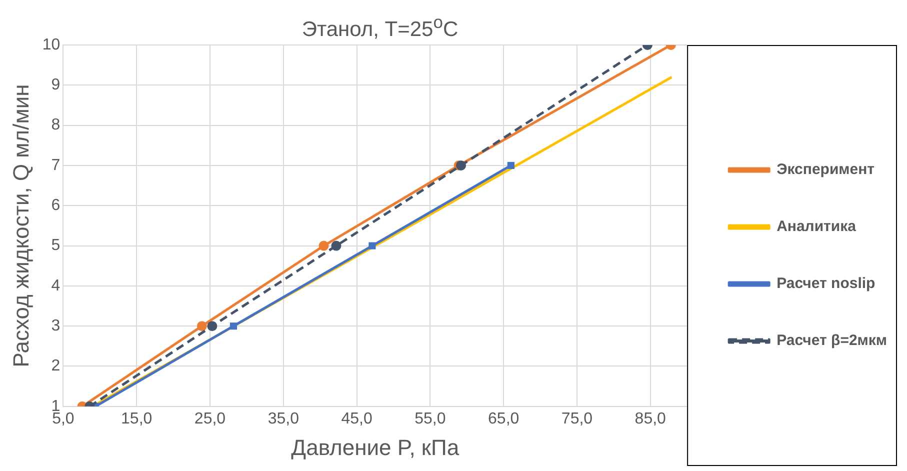 This screenshot has height=471, width=907. What do you see at coordinates (210, 419) in the screenshot?
I see `x-tick-label: 25,0` at bounding box center [210, 419].